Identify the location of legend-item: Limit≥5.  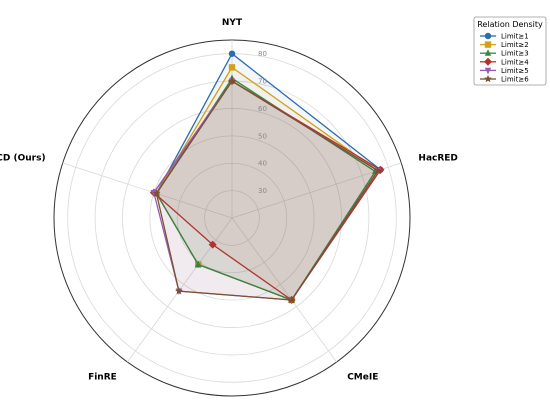
(504, 71).